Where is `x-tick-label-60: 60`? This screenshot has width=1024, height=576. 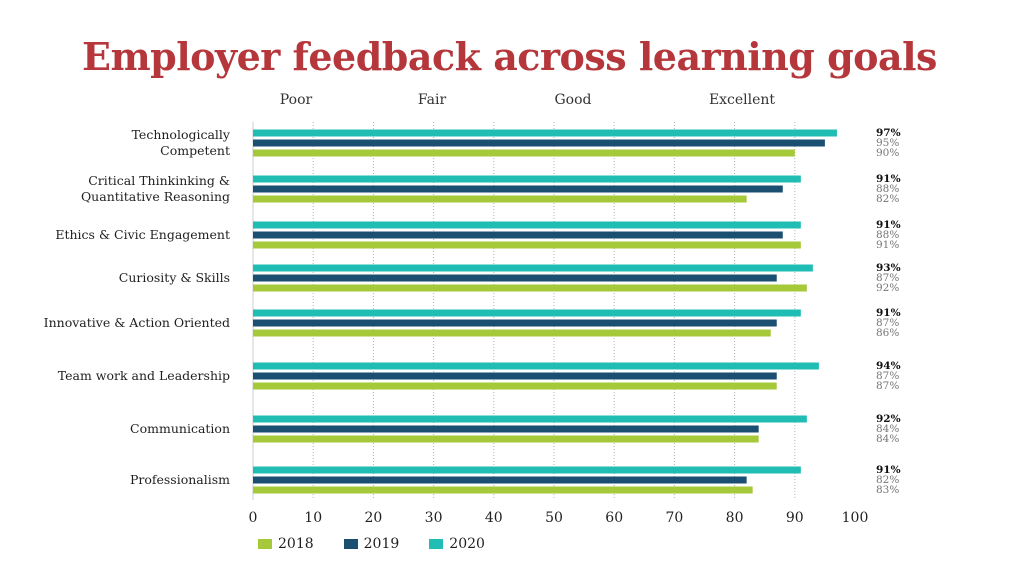 x-tick-label-60: 60 is located at coordinates (614, 518).